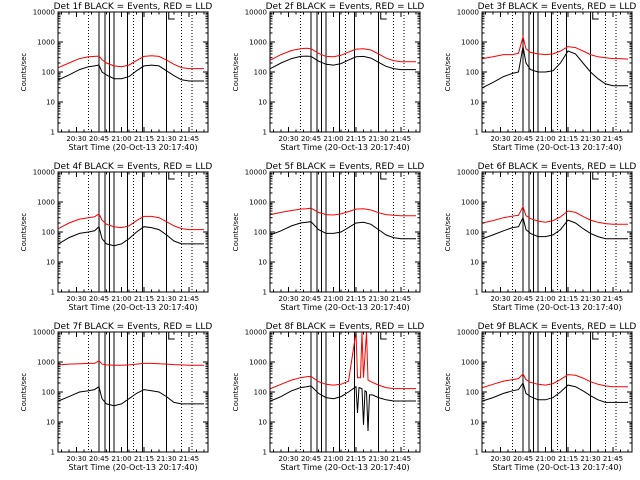  I want to click on panel-title: Det 7f BLACK = Events, RED = LLD, so click(133, 327).